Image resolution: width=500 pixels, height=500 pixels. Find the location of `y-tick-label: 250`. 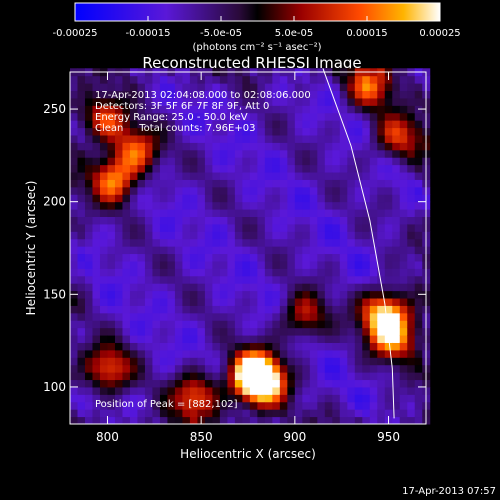

y-tick-label: 250 is located at coordinates (54, 109).